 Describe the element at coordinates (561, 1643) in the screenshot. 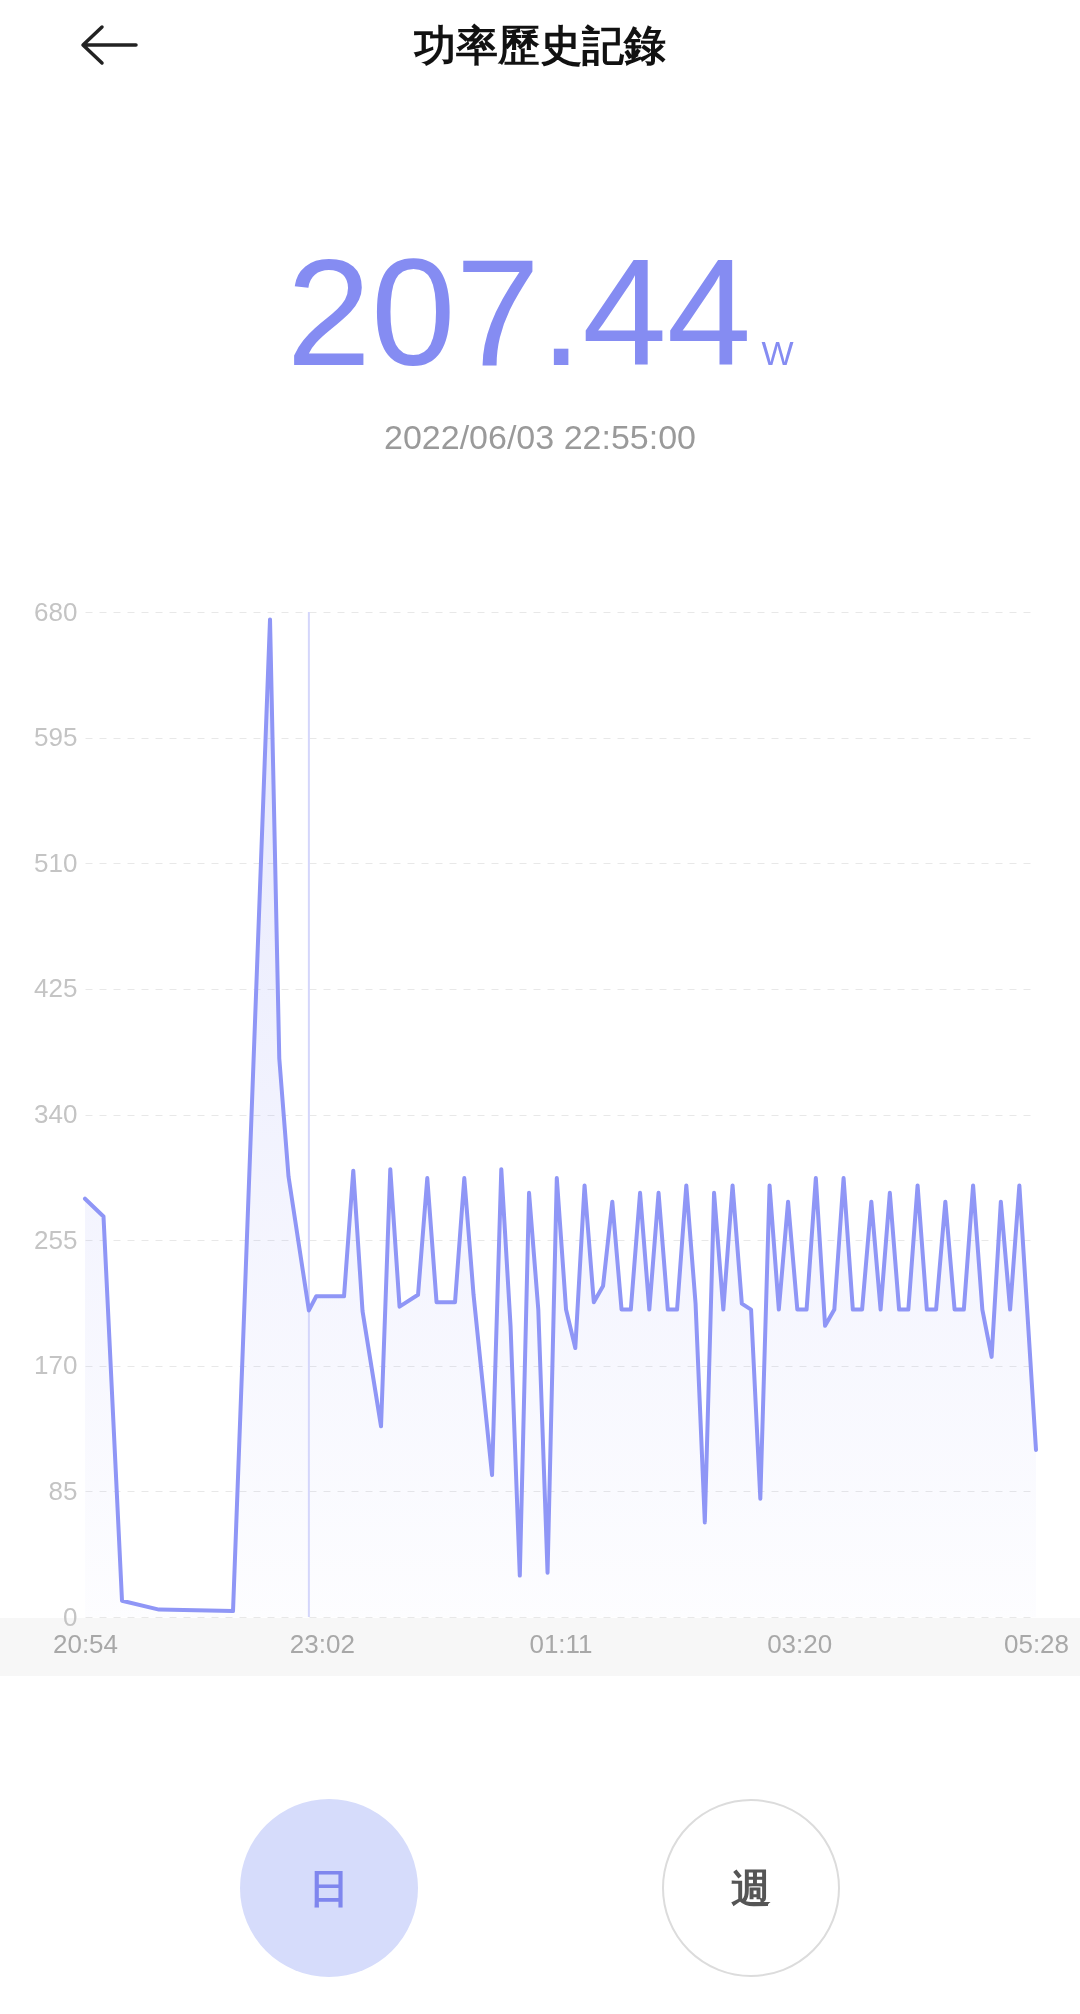

I see `x-tick-label: 01:11` at that location.